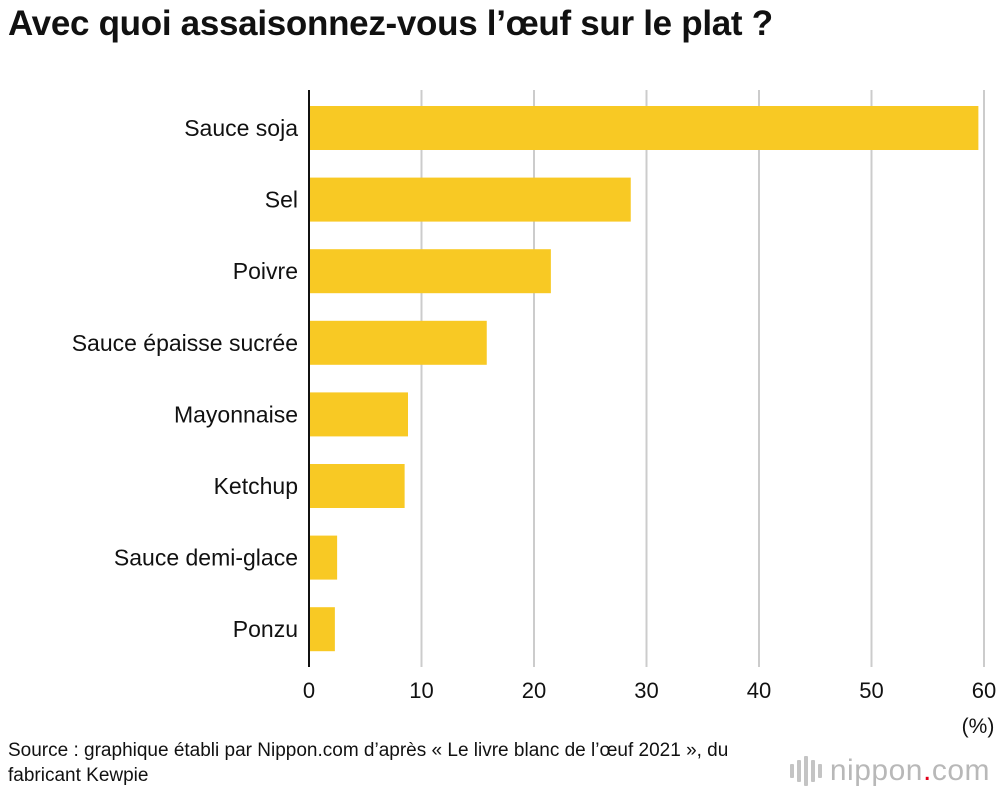 The height and width of the screenshot is (796, 1000). Describe the element at coordinates (805, 771) in the screenshot. I see `logo-mark-icon` at that location.